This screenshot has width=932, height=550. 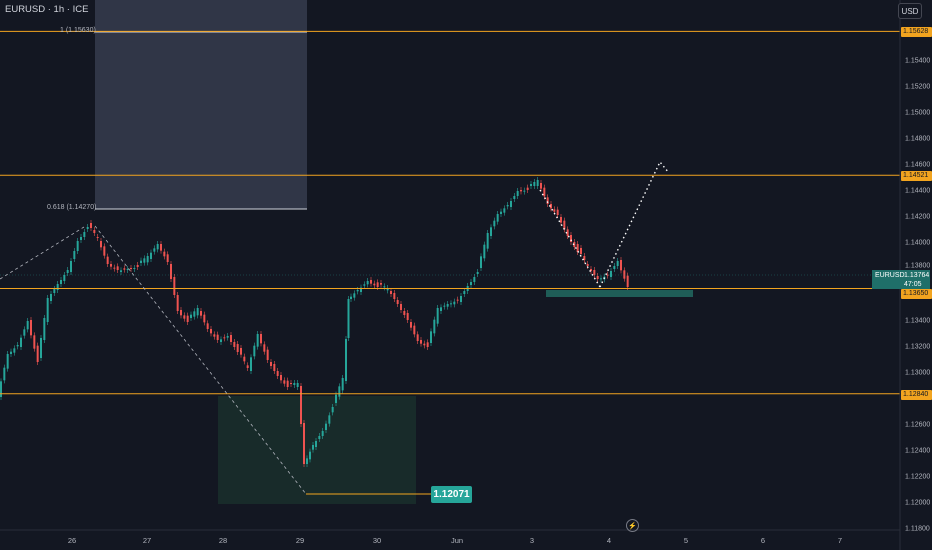 I want to click on price-tick: 1.15000, so click(x=918, y=113).